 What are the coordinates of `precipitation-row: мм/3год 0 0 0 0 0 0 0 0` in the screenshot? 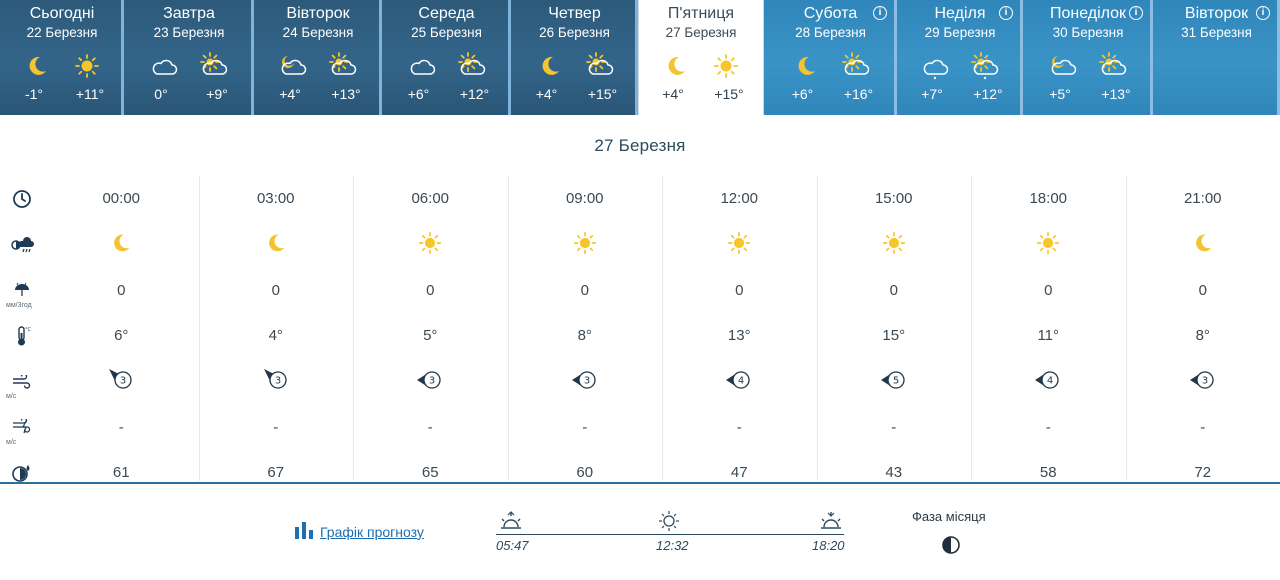 It's located at (640, 290).